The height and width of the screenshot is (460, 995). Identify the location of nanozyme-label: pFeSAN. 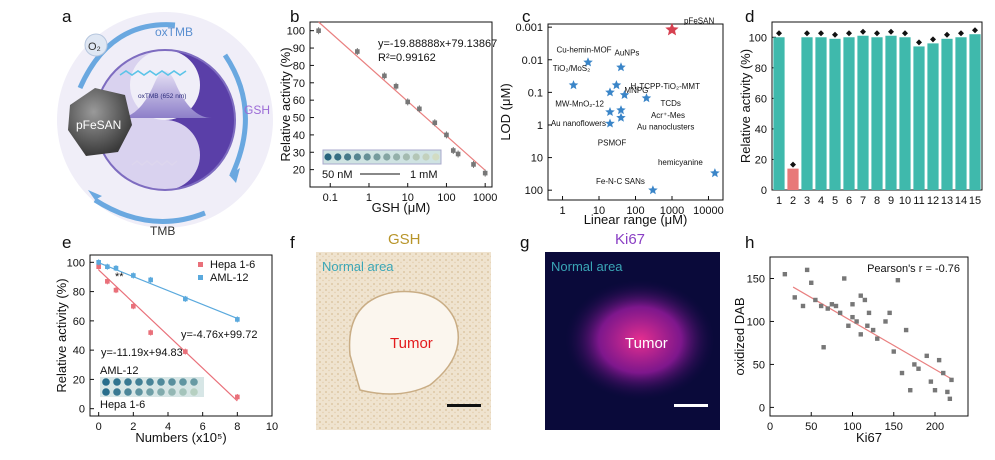
(98, 125).